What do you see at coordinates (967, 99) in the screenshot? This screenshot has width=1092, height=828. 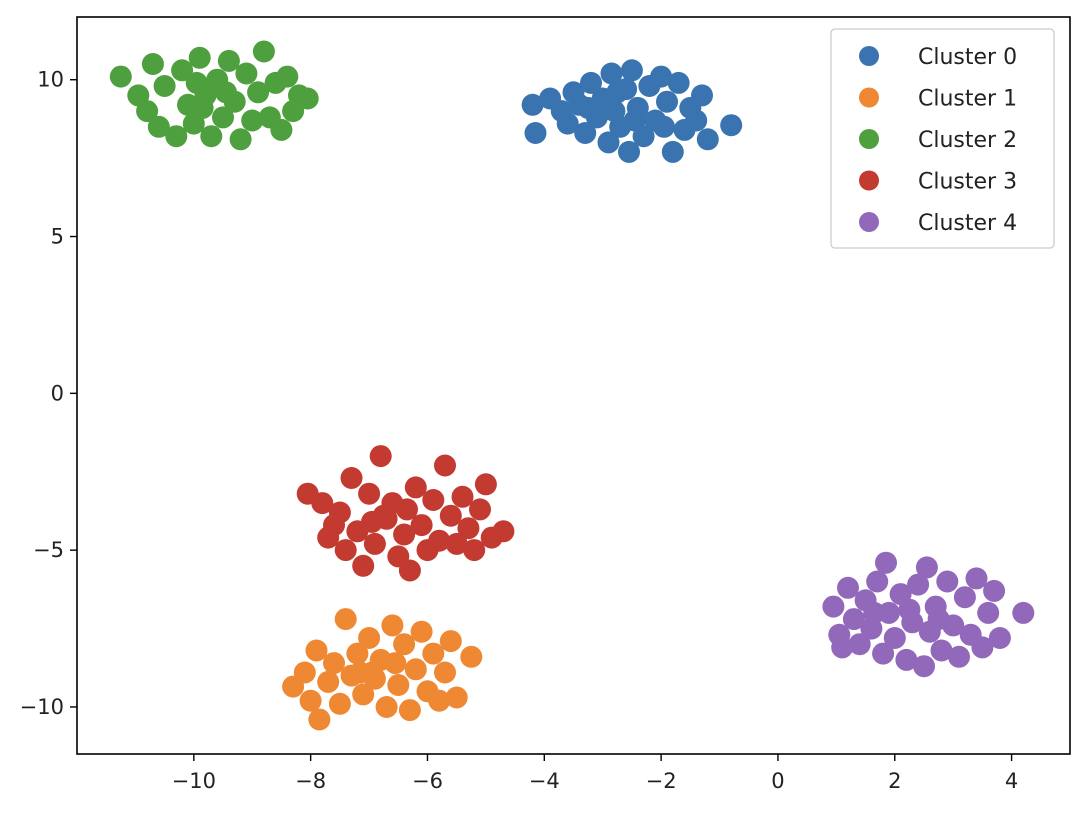 I see `legend-label: Cluster 1` at bounding box center [967, 99].